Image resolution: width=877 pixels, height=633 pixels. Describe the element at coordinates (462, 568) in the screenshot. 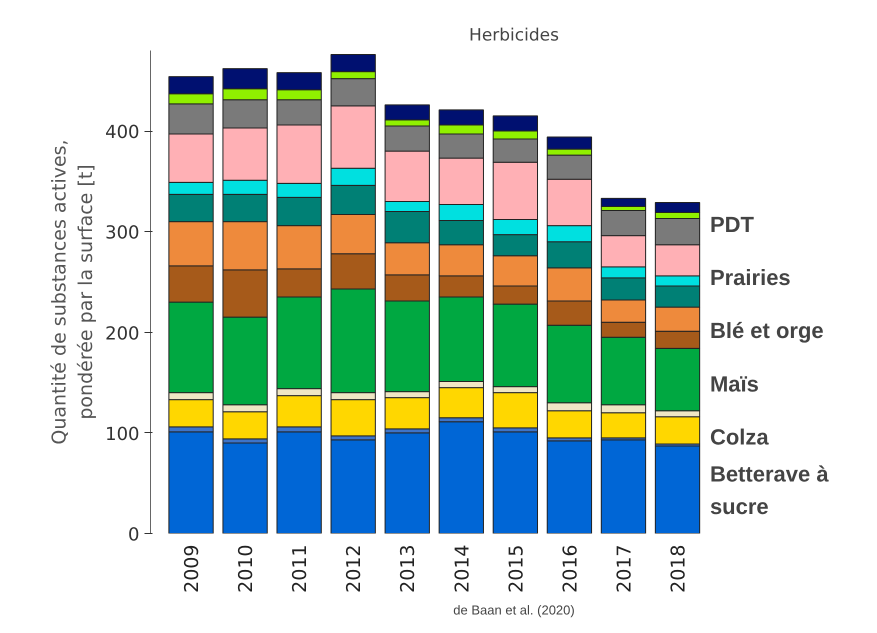

I see `x-tick-label: 2014` at that location.